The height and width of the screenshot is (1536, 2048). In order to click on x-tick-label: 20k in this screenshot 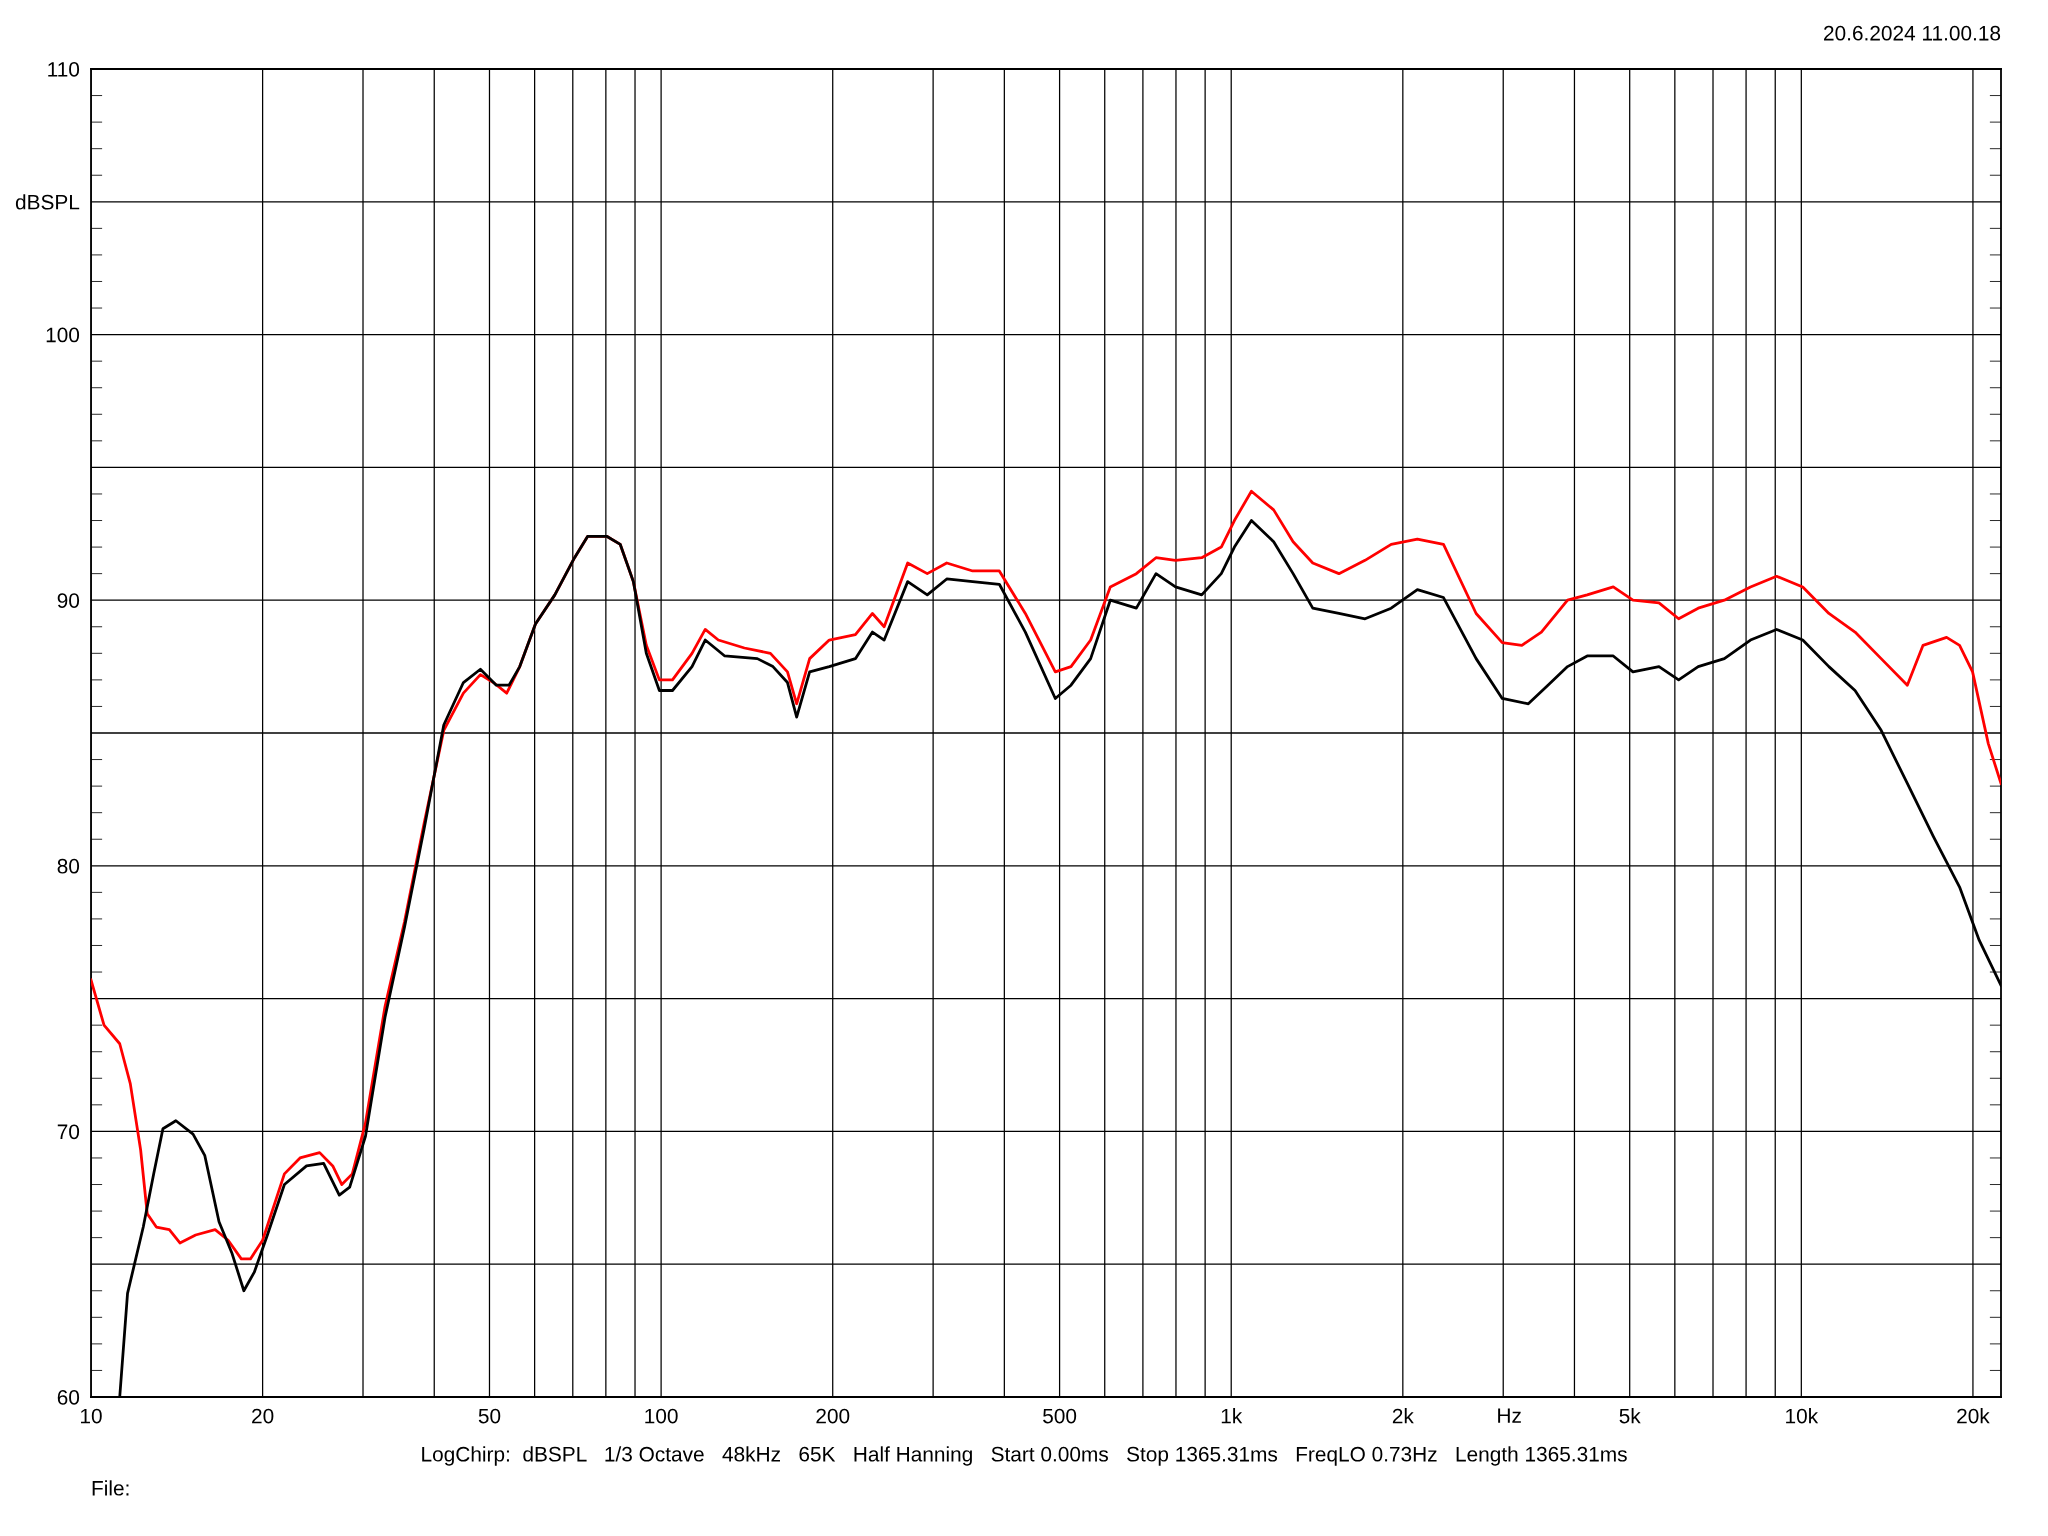, I will do `click(1973, 1416)`.